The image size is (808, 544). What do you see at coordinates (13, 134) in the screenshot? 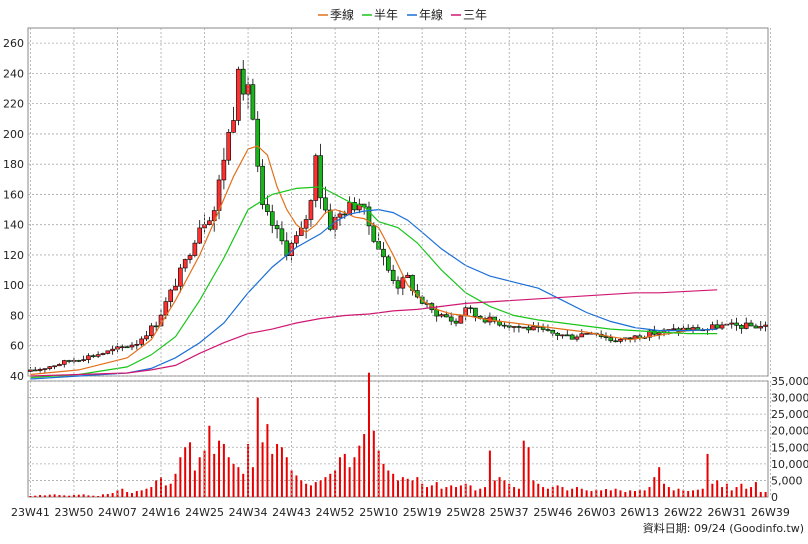
I see `price-tick-label: 200` at bounding box center [13, 134].